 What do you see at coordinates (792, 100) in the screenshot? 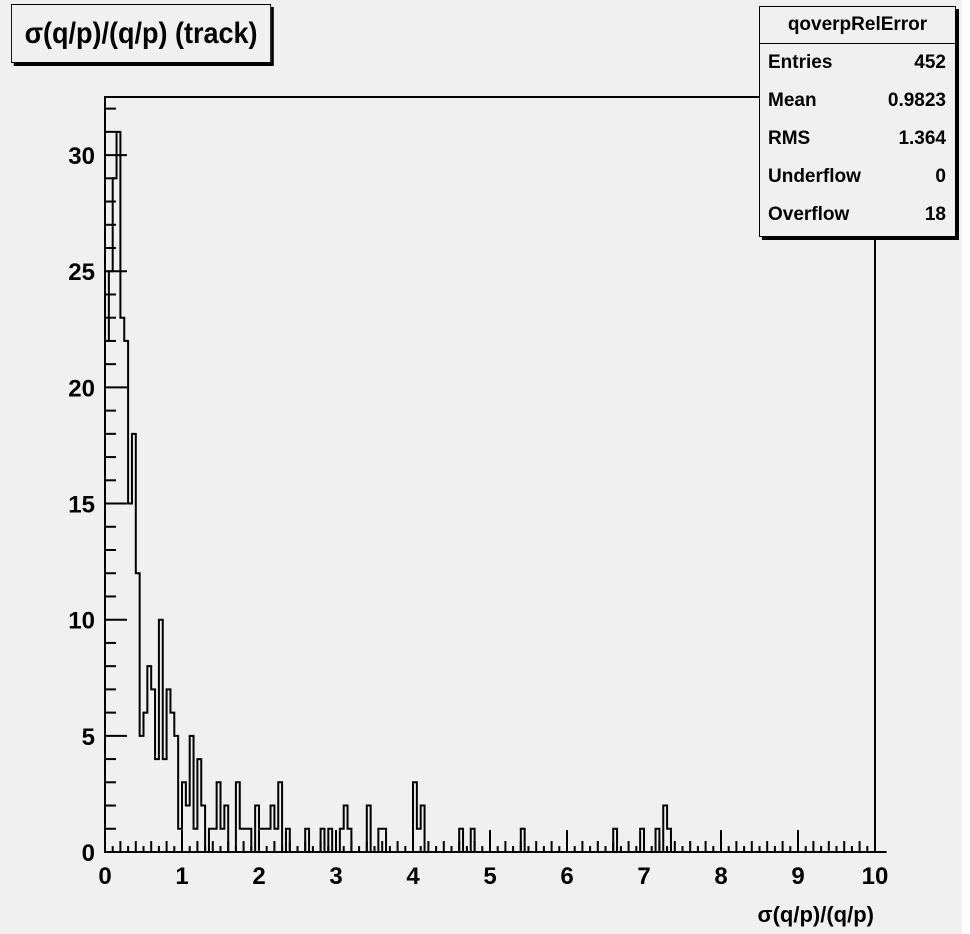
I see `stats-label: Mean` at bounding box center [792, 100].